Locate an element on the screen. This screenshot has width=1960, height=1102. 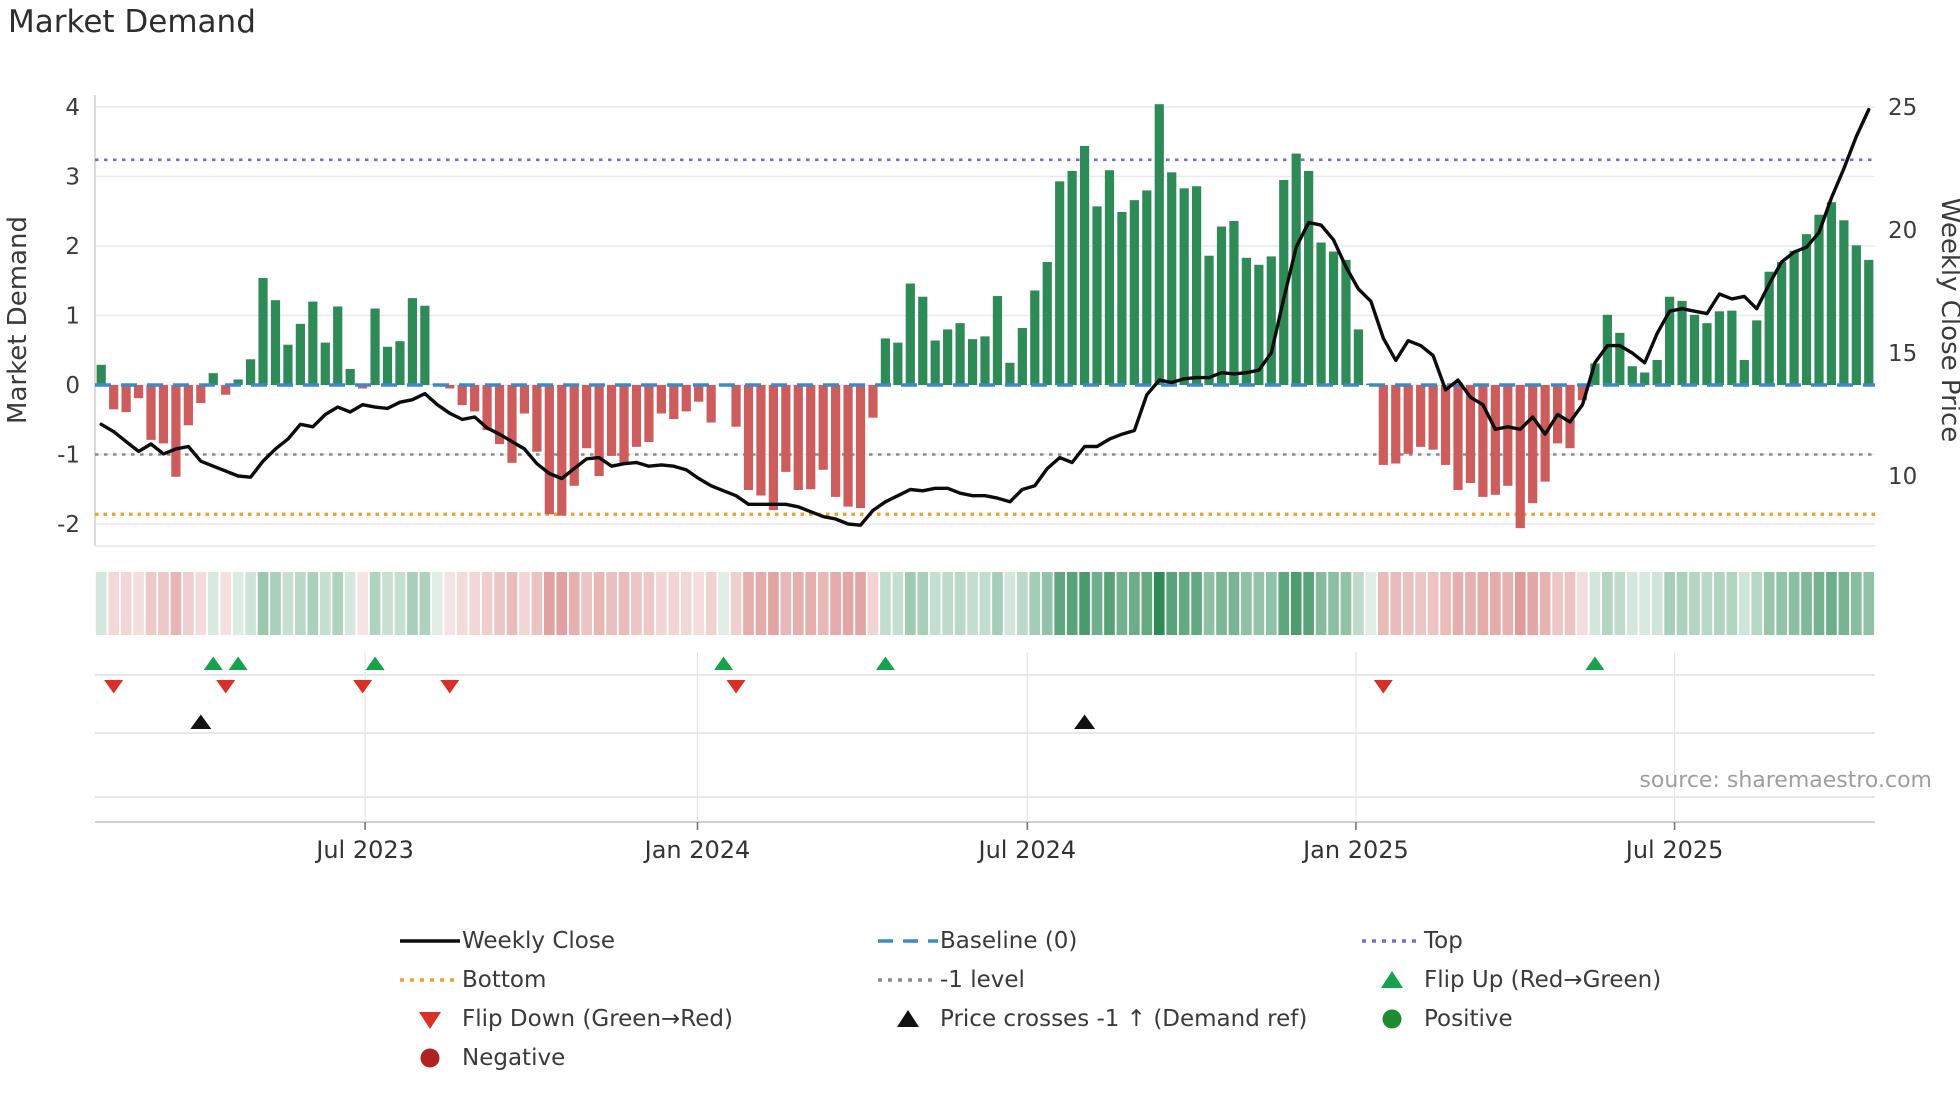
price-cross-marker is located at coordinates (1085, 721).